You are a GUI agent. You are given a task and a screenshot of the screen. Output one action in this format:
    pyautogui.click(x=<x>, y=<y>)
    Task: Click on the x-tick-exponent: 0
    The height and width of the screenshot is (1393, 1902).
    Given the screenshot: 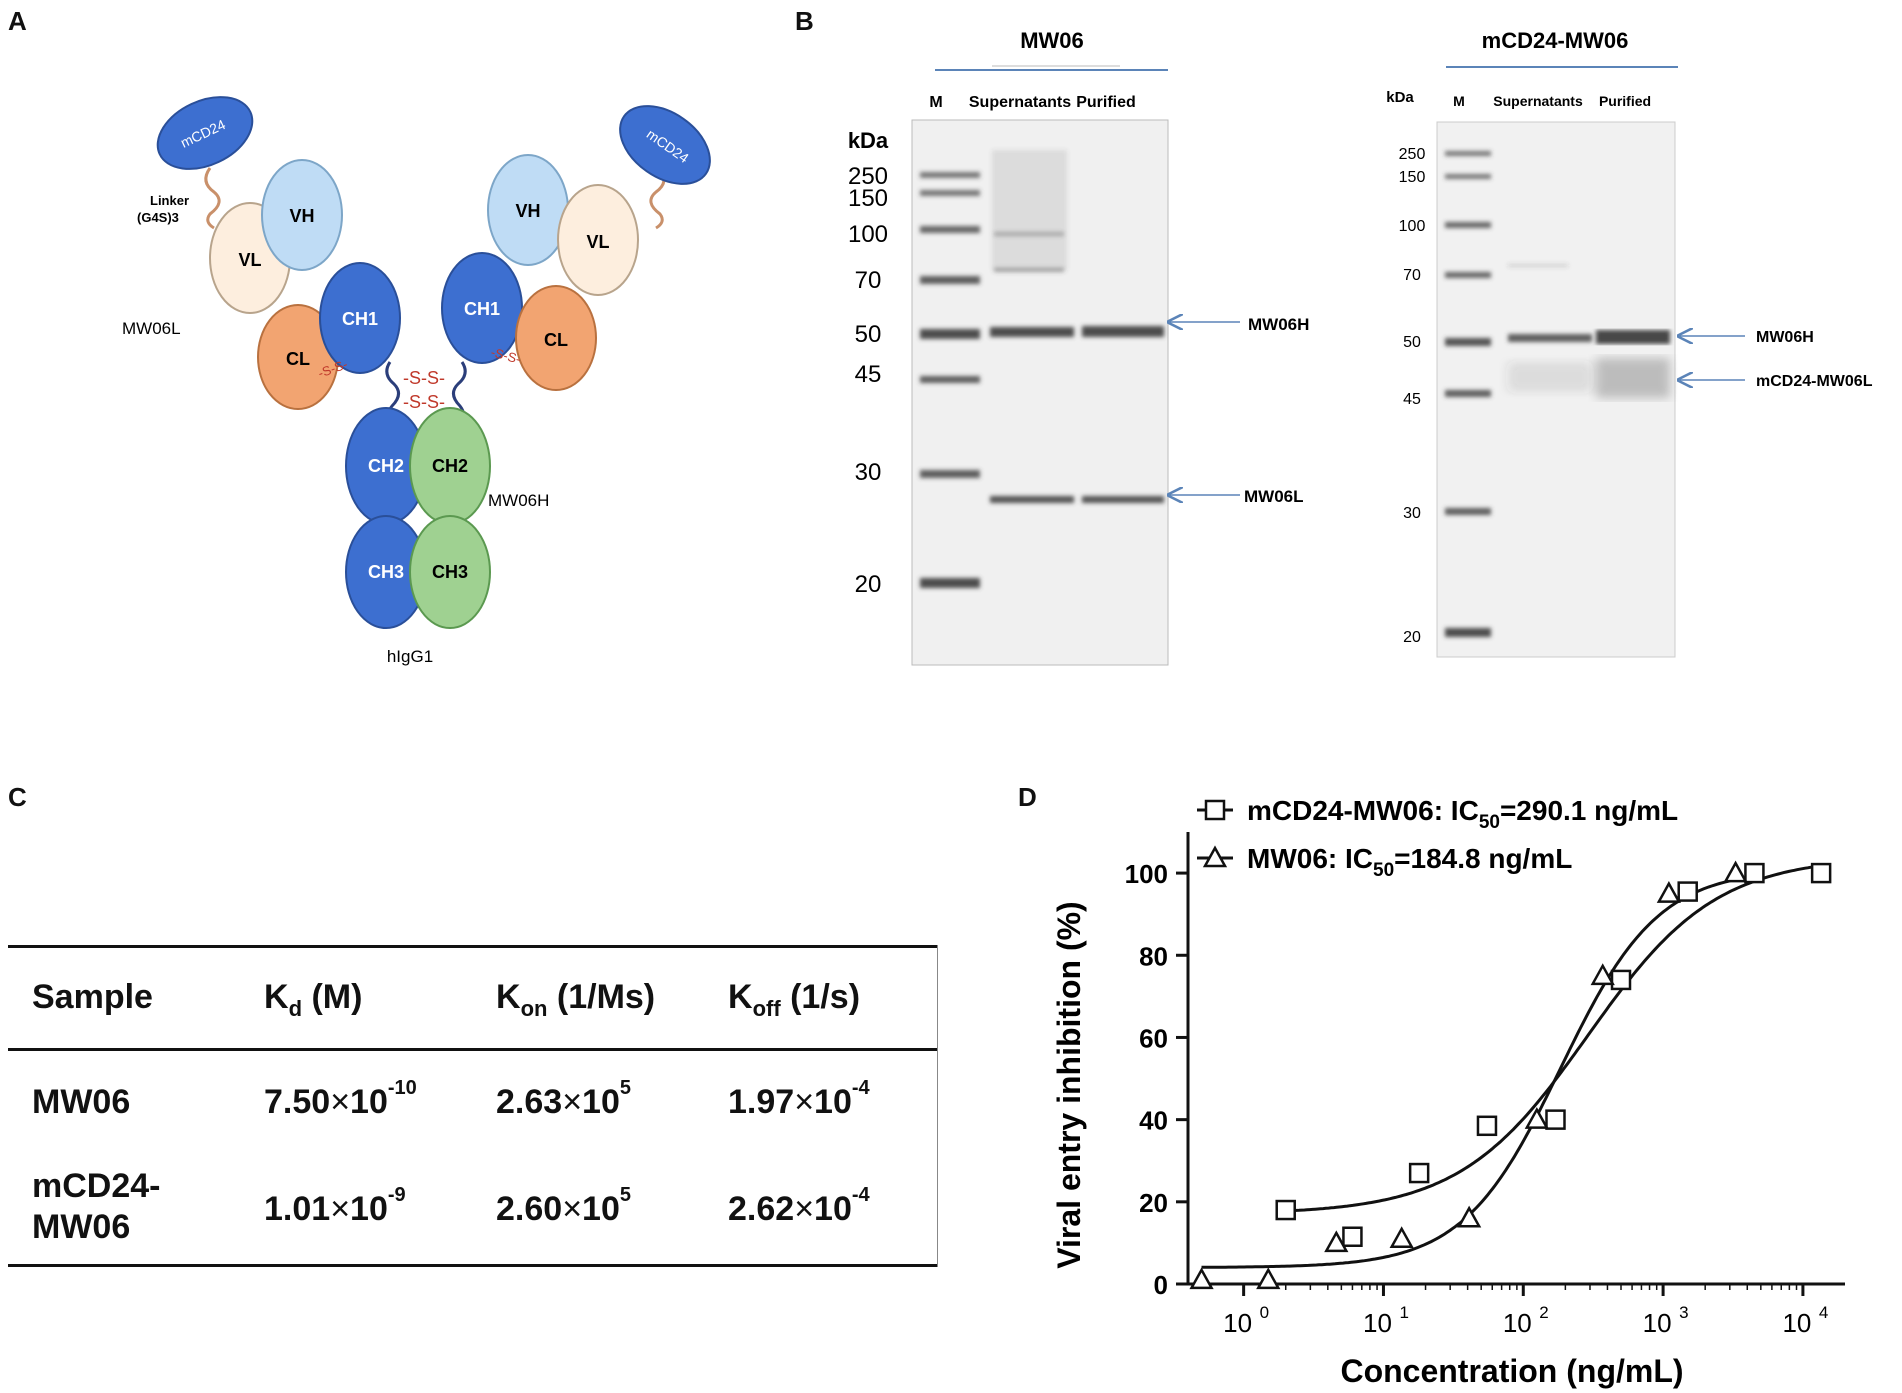 What is the action you would take?
    pyautogui.click(x=1264, y=1312)
    